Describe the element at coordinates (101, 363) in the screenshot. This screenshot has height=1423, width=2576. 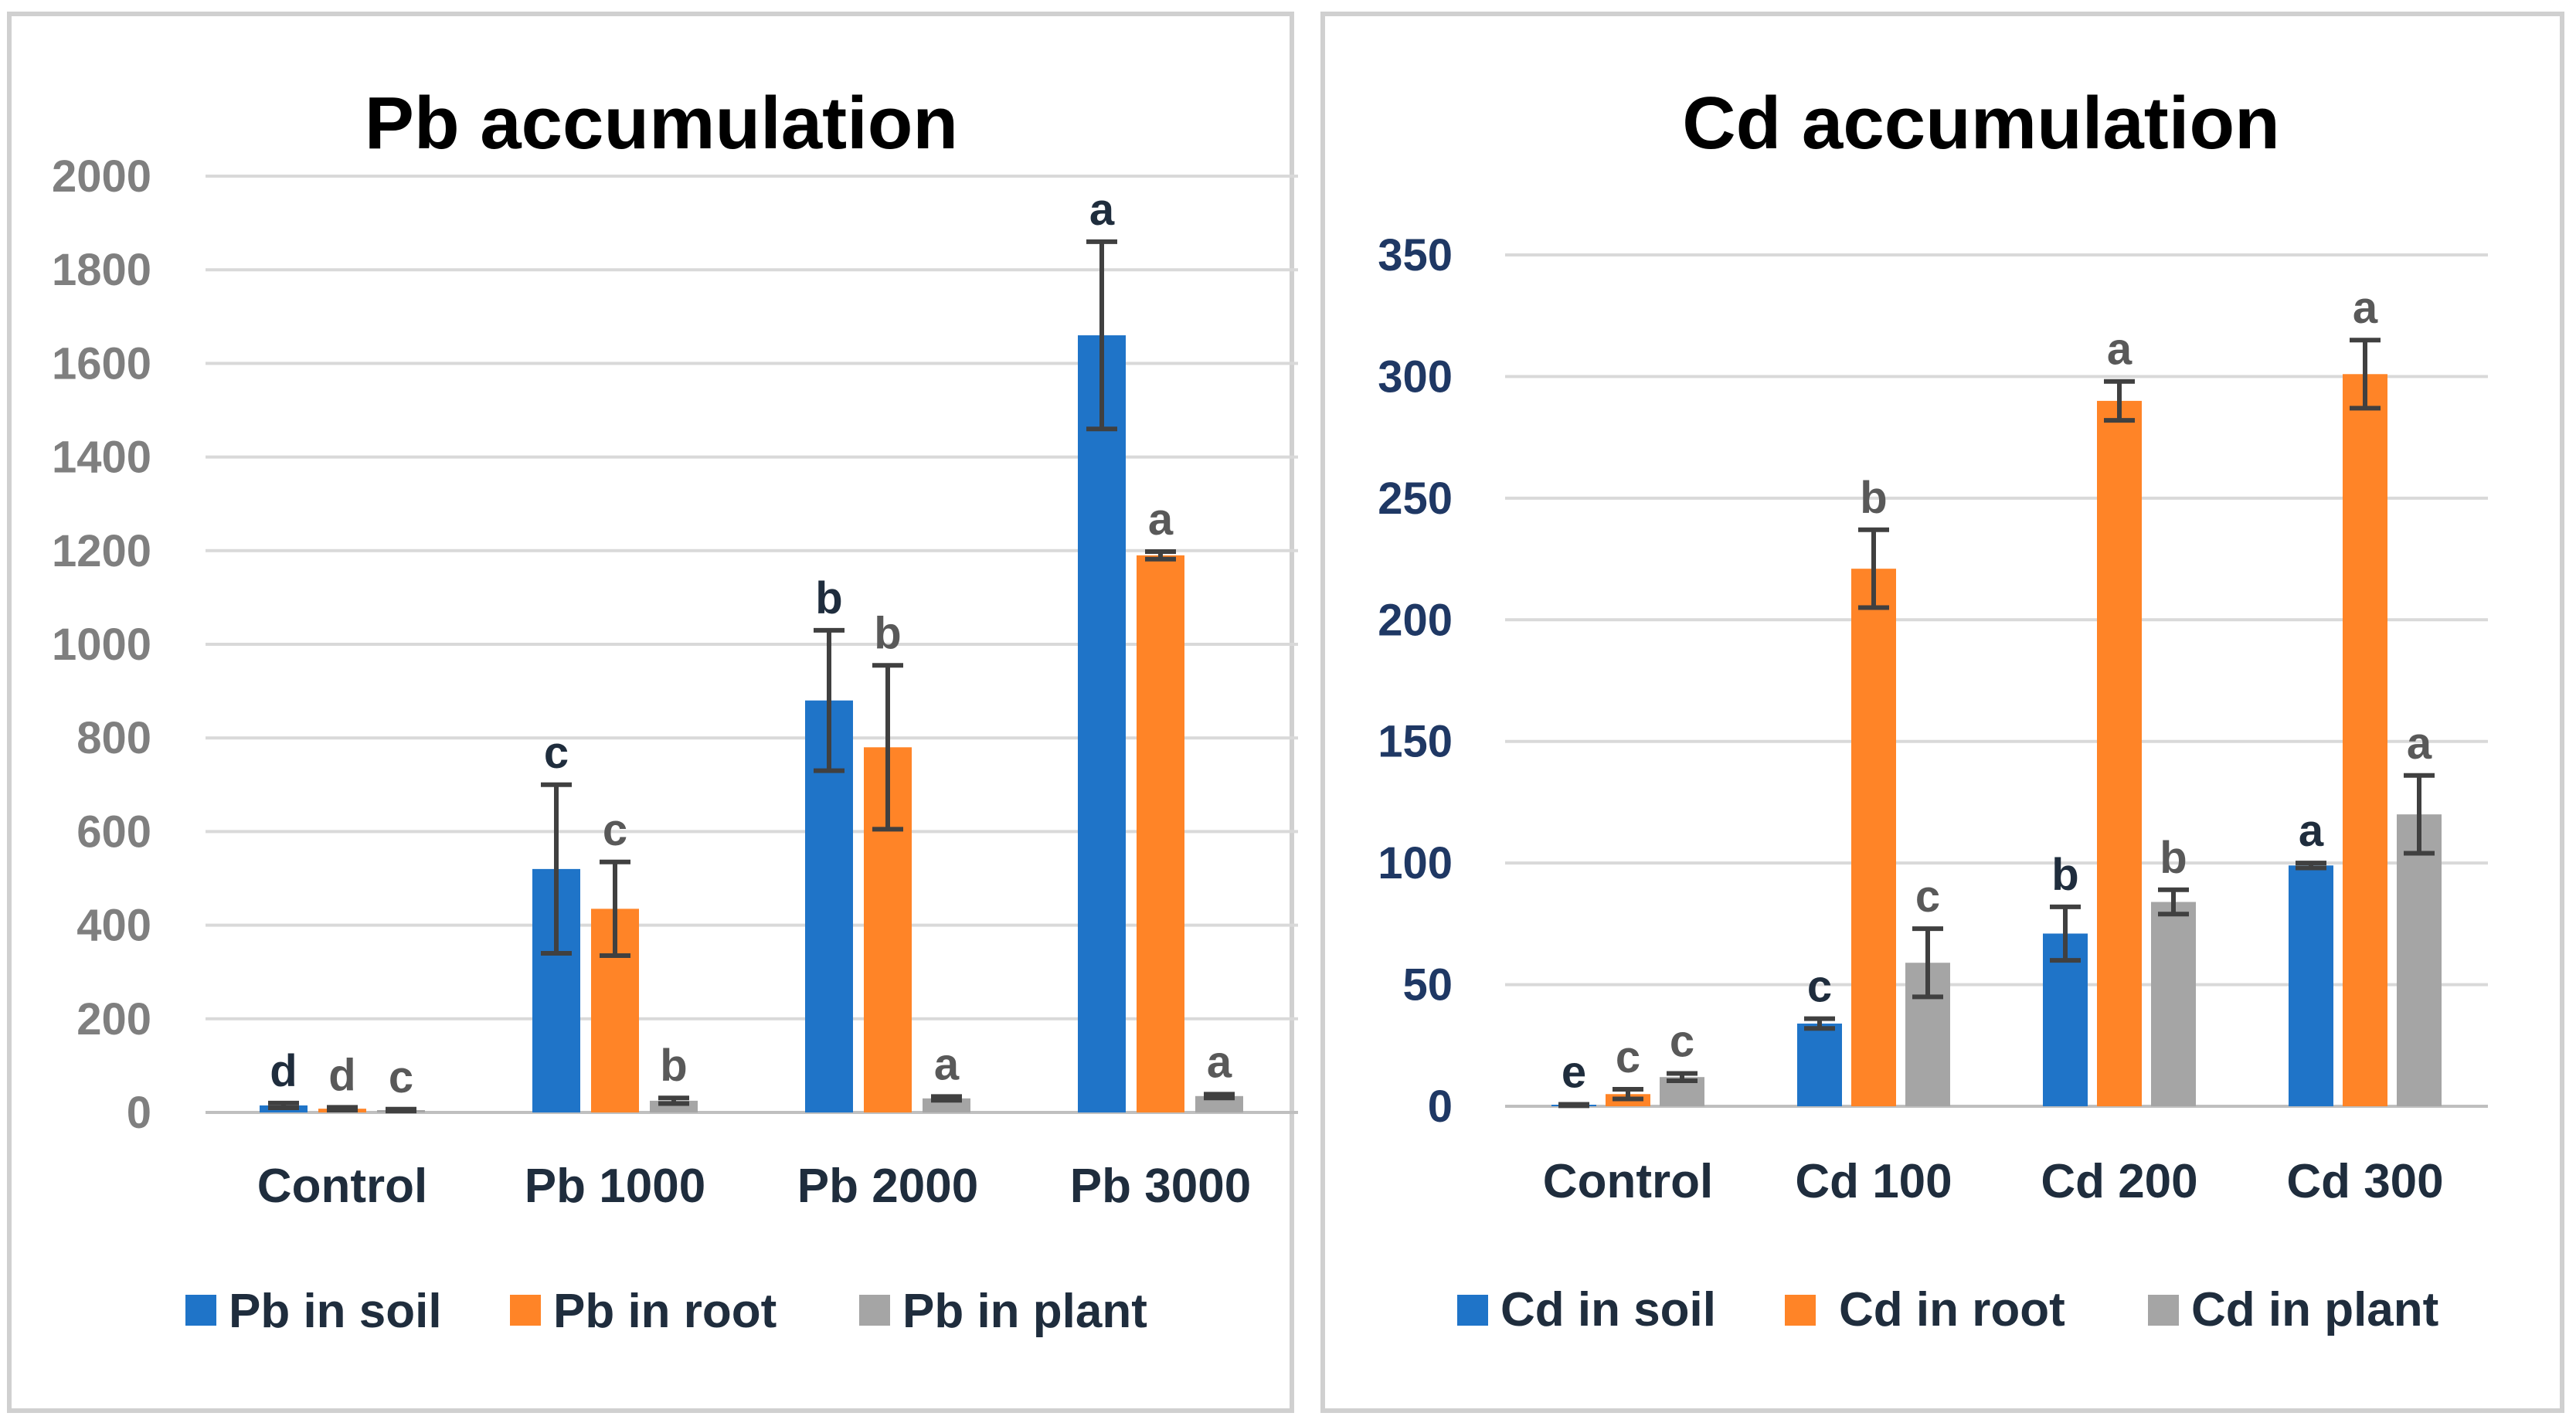
I see `pb-ytick-label: 1600` at that location.